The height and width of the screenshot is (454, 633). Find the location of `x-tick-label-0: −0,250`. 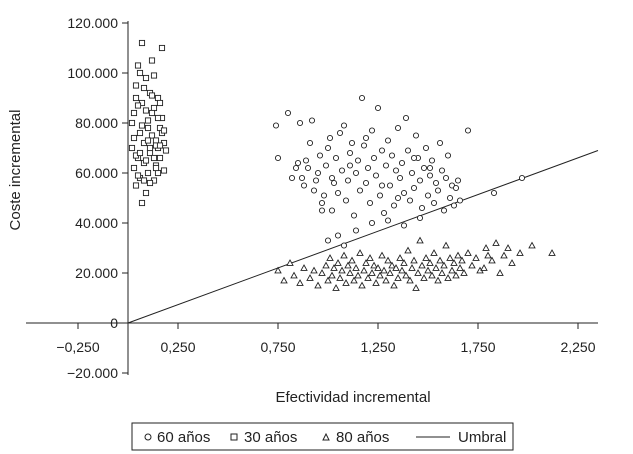

x-tick-label-0: −0,250 is located at coordinates (77, 347).